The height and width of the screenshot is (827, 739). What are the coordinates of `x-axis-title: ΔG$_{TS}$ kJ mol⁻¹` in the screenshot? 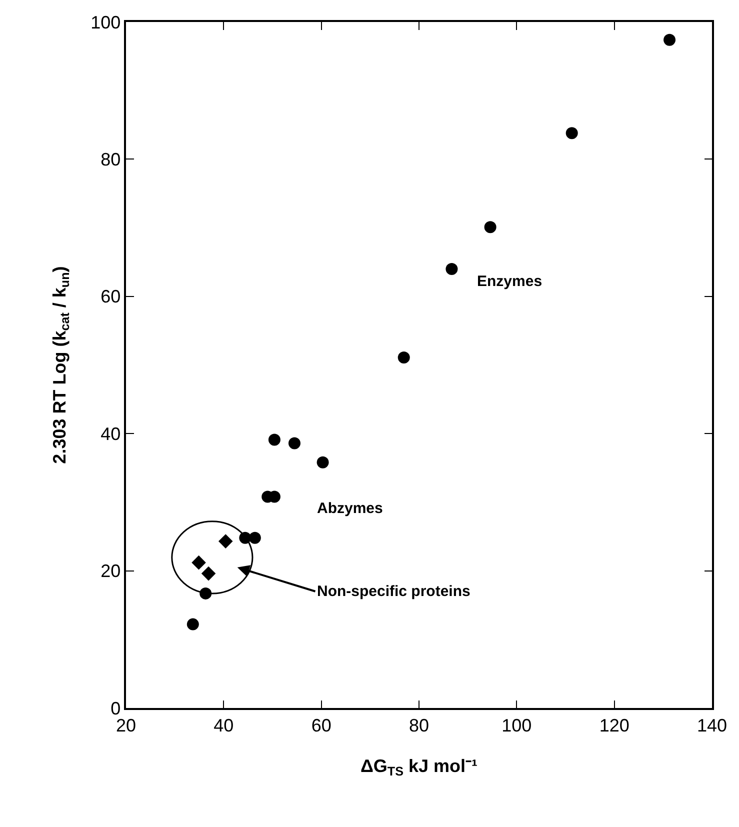 It's located at (419, 767).